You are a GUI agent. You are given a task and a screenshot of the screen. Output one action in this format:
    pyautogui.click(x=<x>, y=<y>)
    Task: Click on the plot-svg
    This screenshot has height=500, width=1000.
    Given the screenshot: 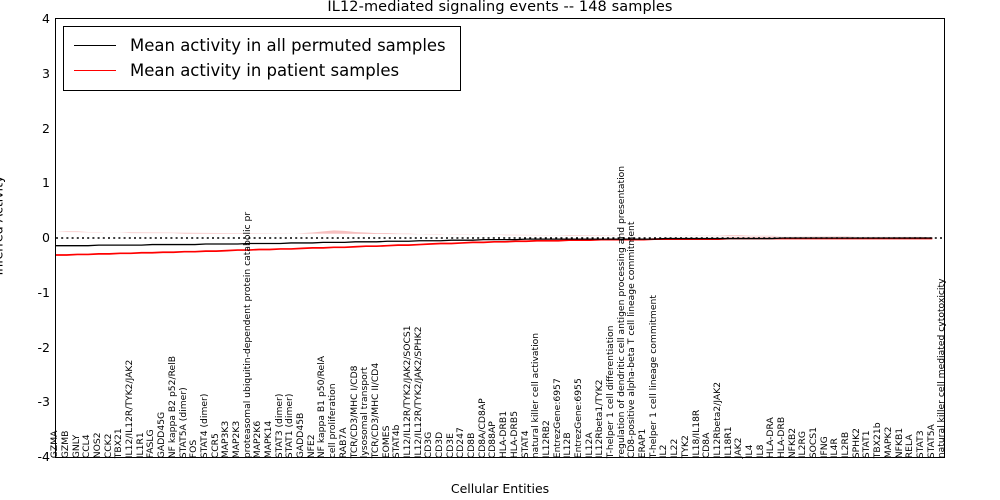 What is the action you would take?
    pyautogui.click(x=500, y=243)
    